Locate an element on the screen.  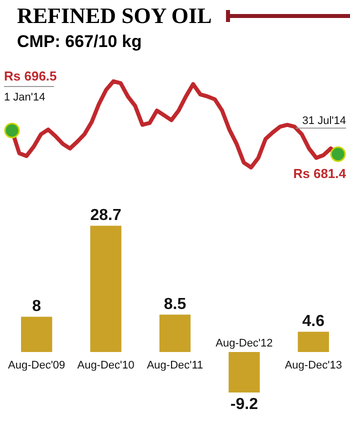
x-tick-label: Aug-Dec'11 is located at coordinates (175, 366).